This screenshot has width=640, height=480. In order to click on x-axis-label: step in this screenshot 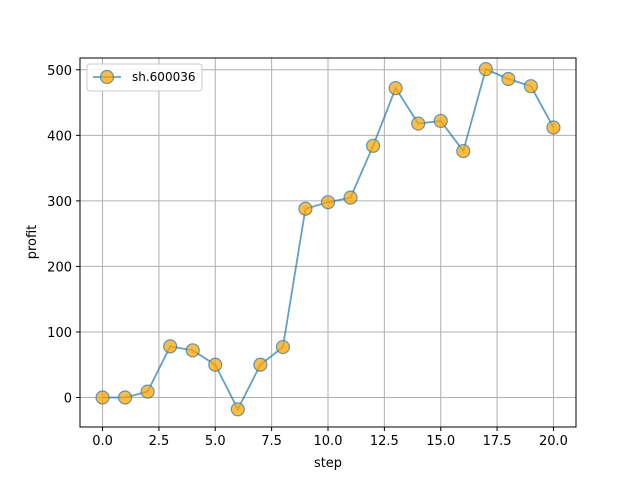, I will do `click(328, 463)`.